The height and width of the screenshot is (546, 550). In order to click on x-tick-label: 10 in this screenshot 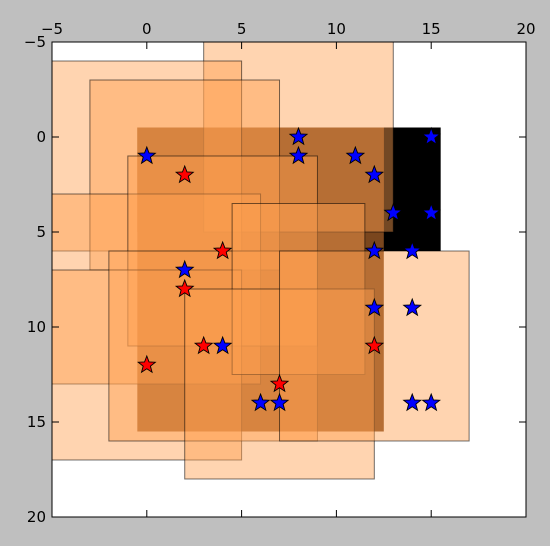, I will do `click(336, 29)`.